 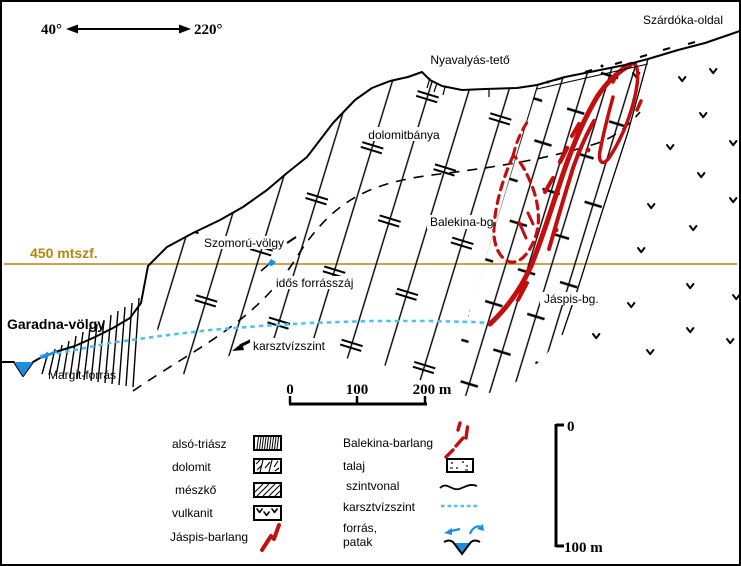 What do you see at coordinates (265, 338) in the screenshot?
I see `karst-water-level-line` at bounding box center [265, 338].